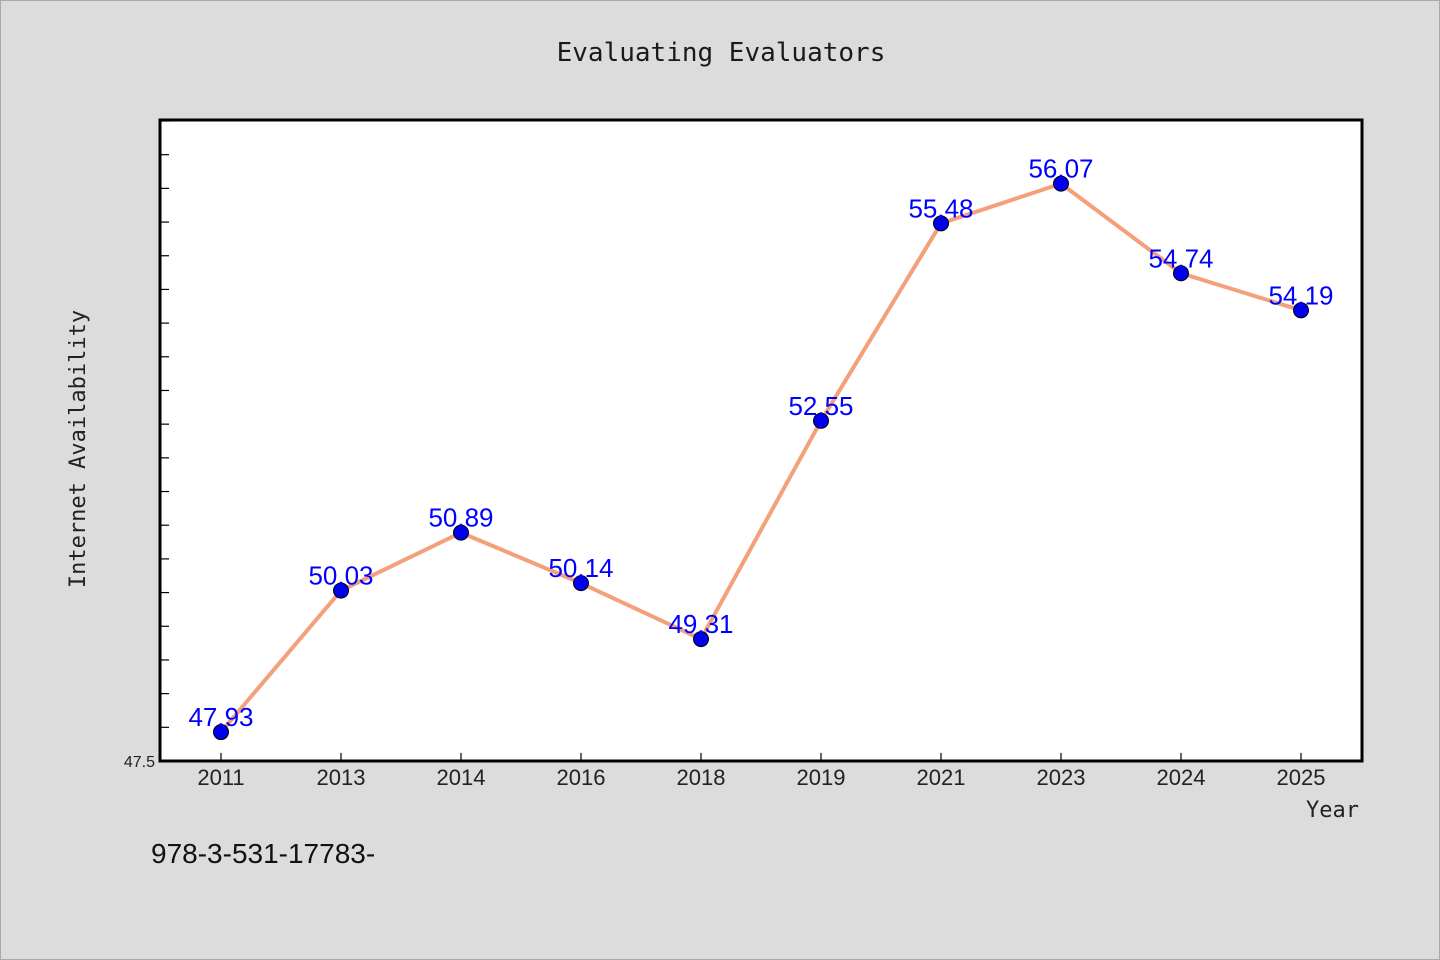 The width and height of the screenshot is (1440, 960). Describe the element at coordinates (581, 777) in the screenshot. I see `x-tick-label: 2016` at that location.